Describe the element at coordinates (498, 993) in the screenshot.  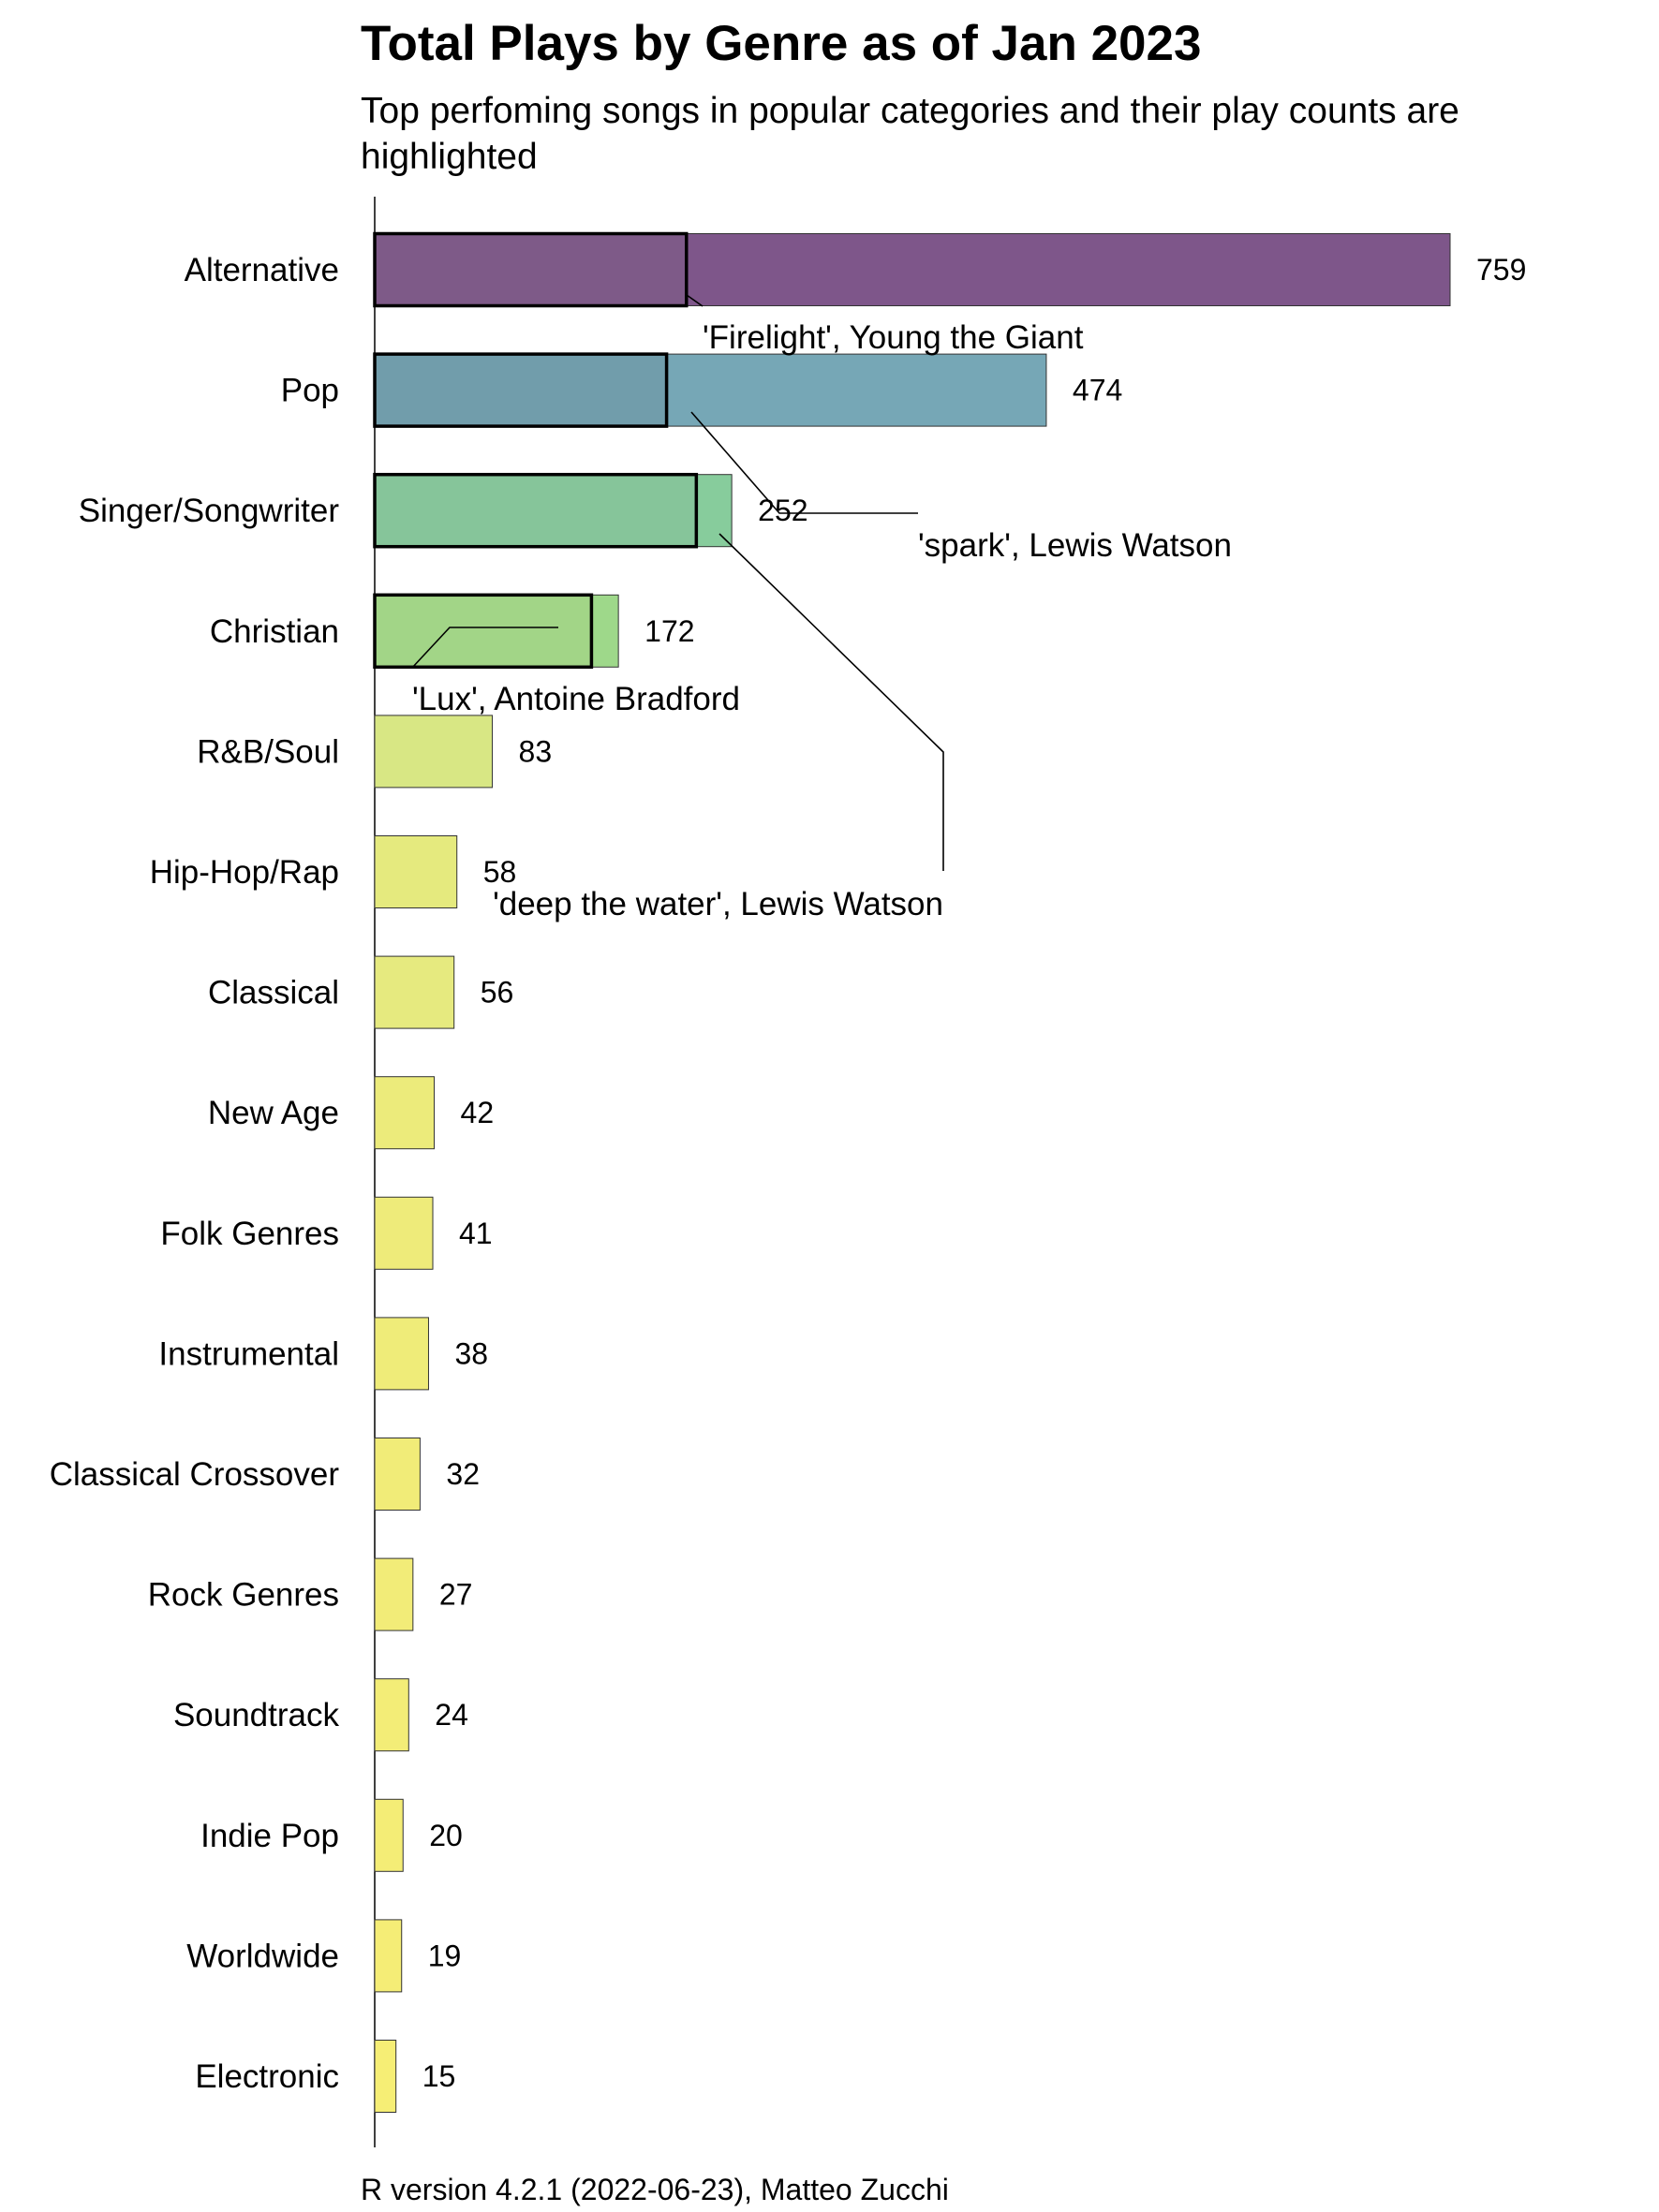
I see `value-label-classical: 56` at that location.